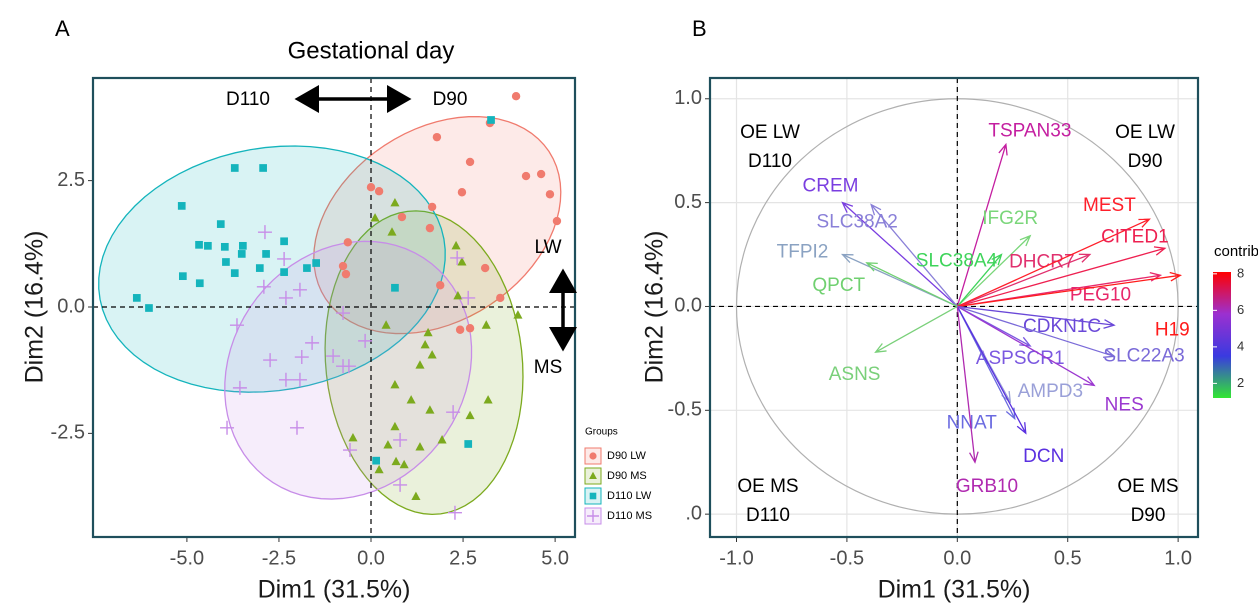 This screenshot has width=1258, height=603. I want to click on panel-label: B, so click(699, 28).